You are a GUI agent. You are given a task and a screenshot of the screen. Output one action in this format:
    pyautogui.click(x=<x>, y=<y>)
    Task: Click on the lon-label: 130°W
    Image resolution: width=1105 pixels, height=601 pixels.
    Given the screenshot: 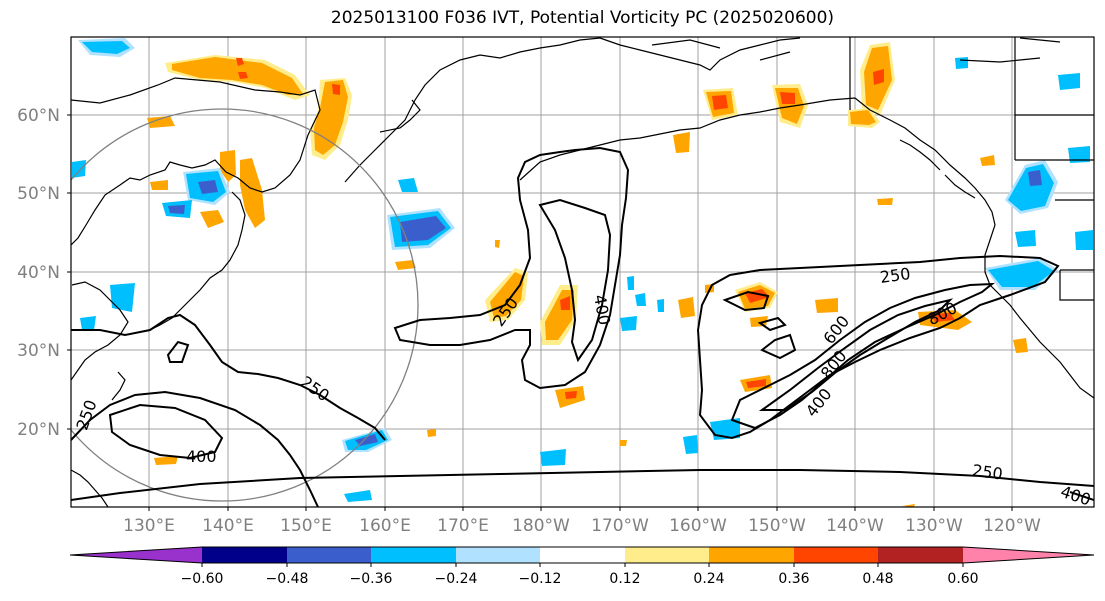 What is the action you would take?
    pyautogui.click(x=934, y=526)
    